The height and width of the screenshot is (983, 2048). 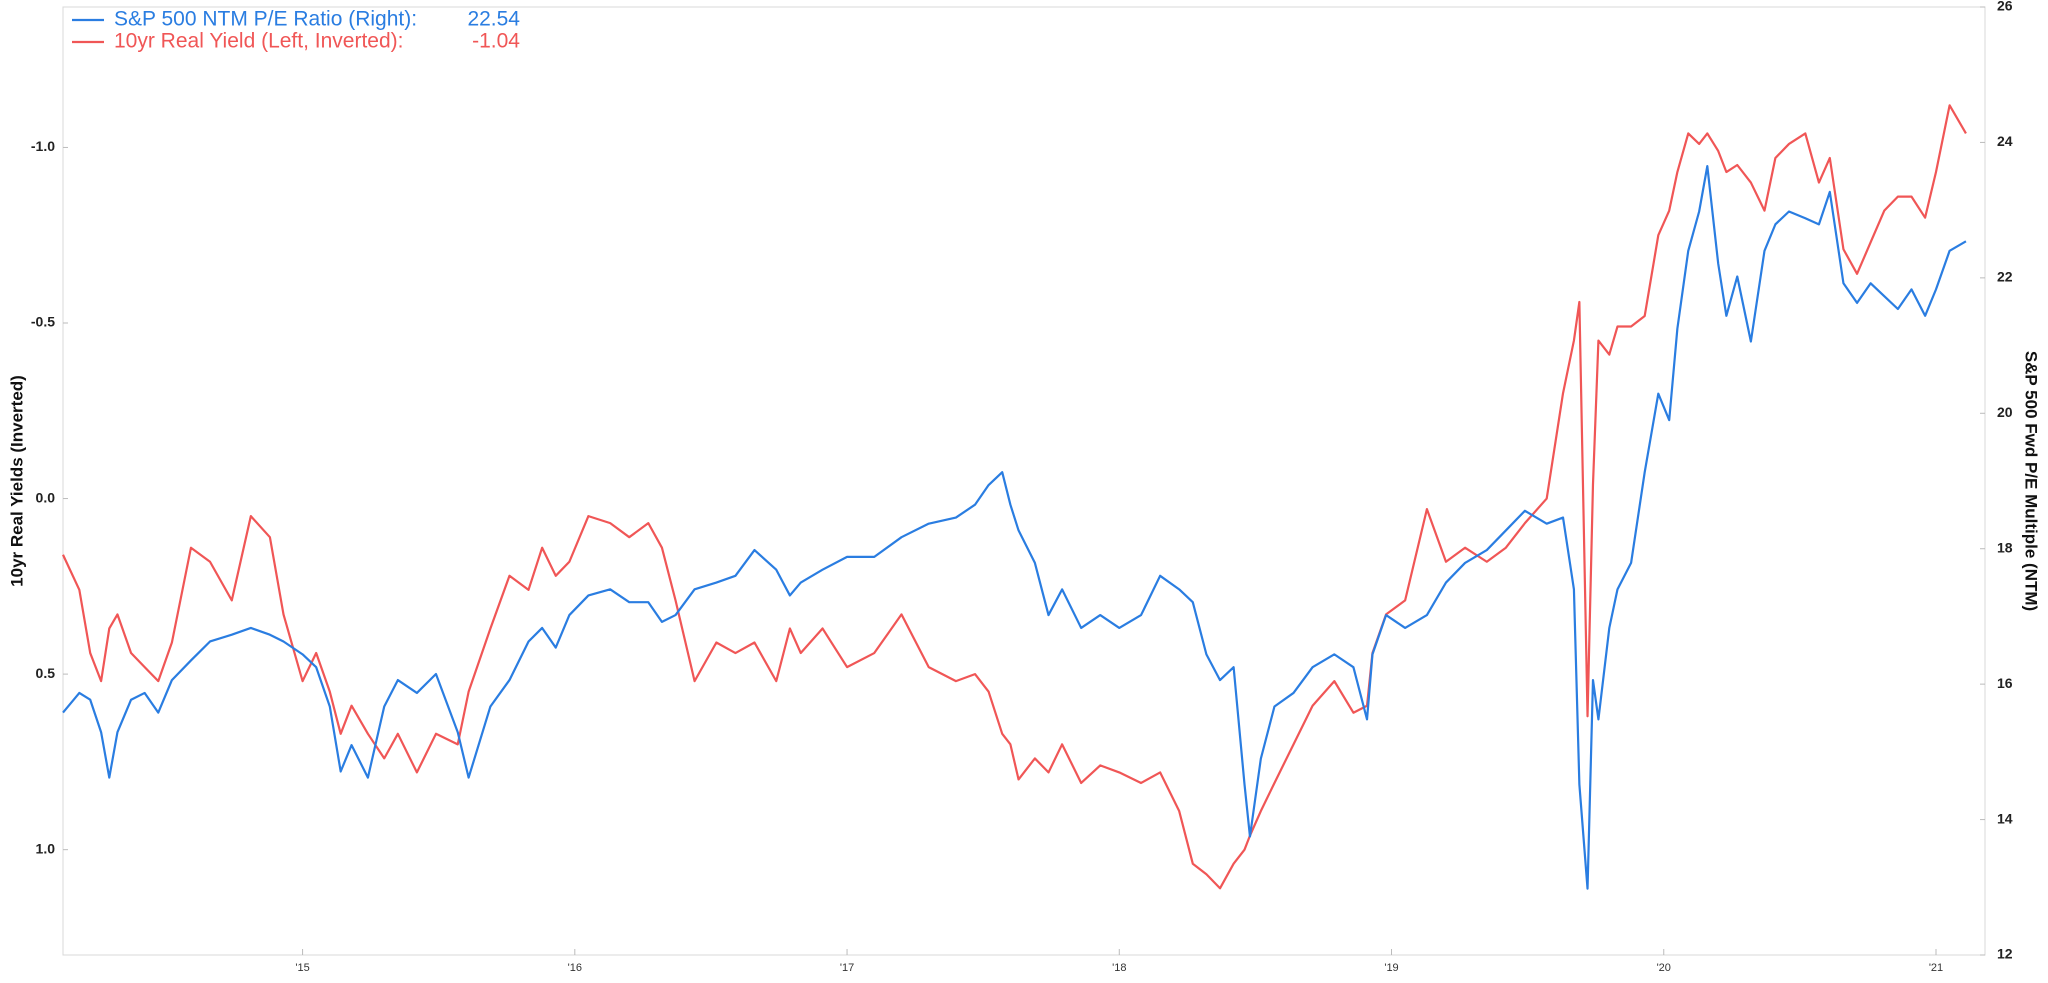 I want to click on y-tick-label: 1.0, so click(x=46, y=848).